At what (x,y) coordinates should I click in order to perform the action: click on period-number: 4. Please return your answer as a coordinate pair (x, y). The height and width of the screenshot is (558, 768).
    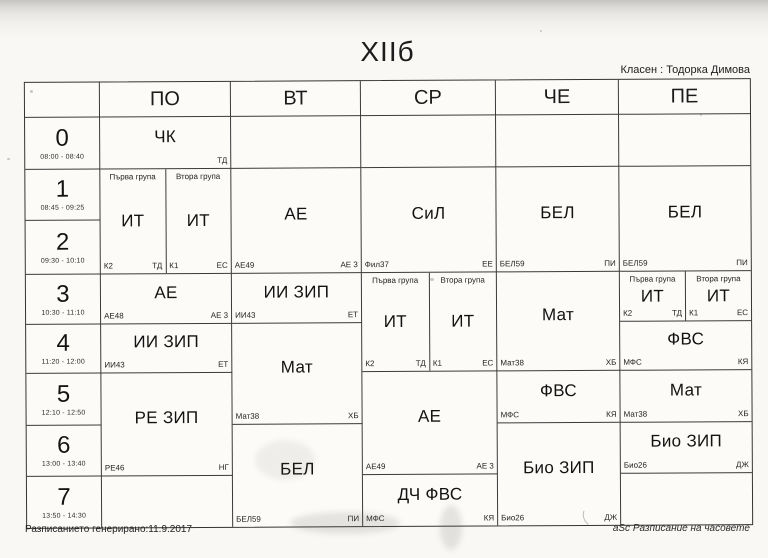
    Looking at the image, I should click on (63, 343).